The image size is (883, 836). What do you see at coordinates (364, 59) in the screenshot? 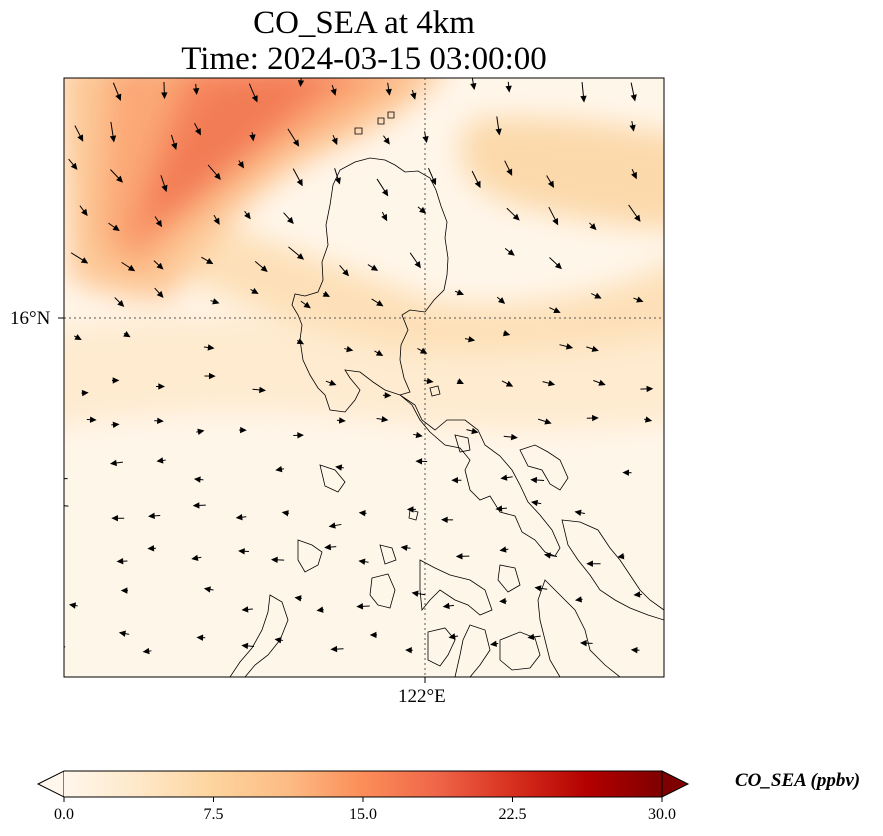
I see `map-title-line2: Time: 2024-03-15 03:00:00` at bounding box center [364, 59].